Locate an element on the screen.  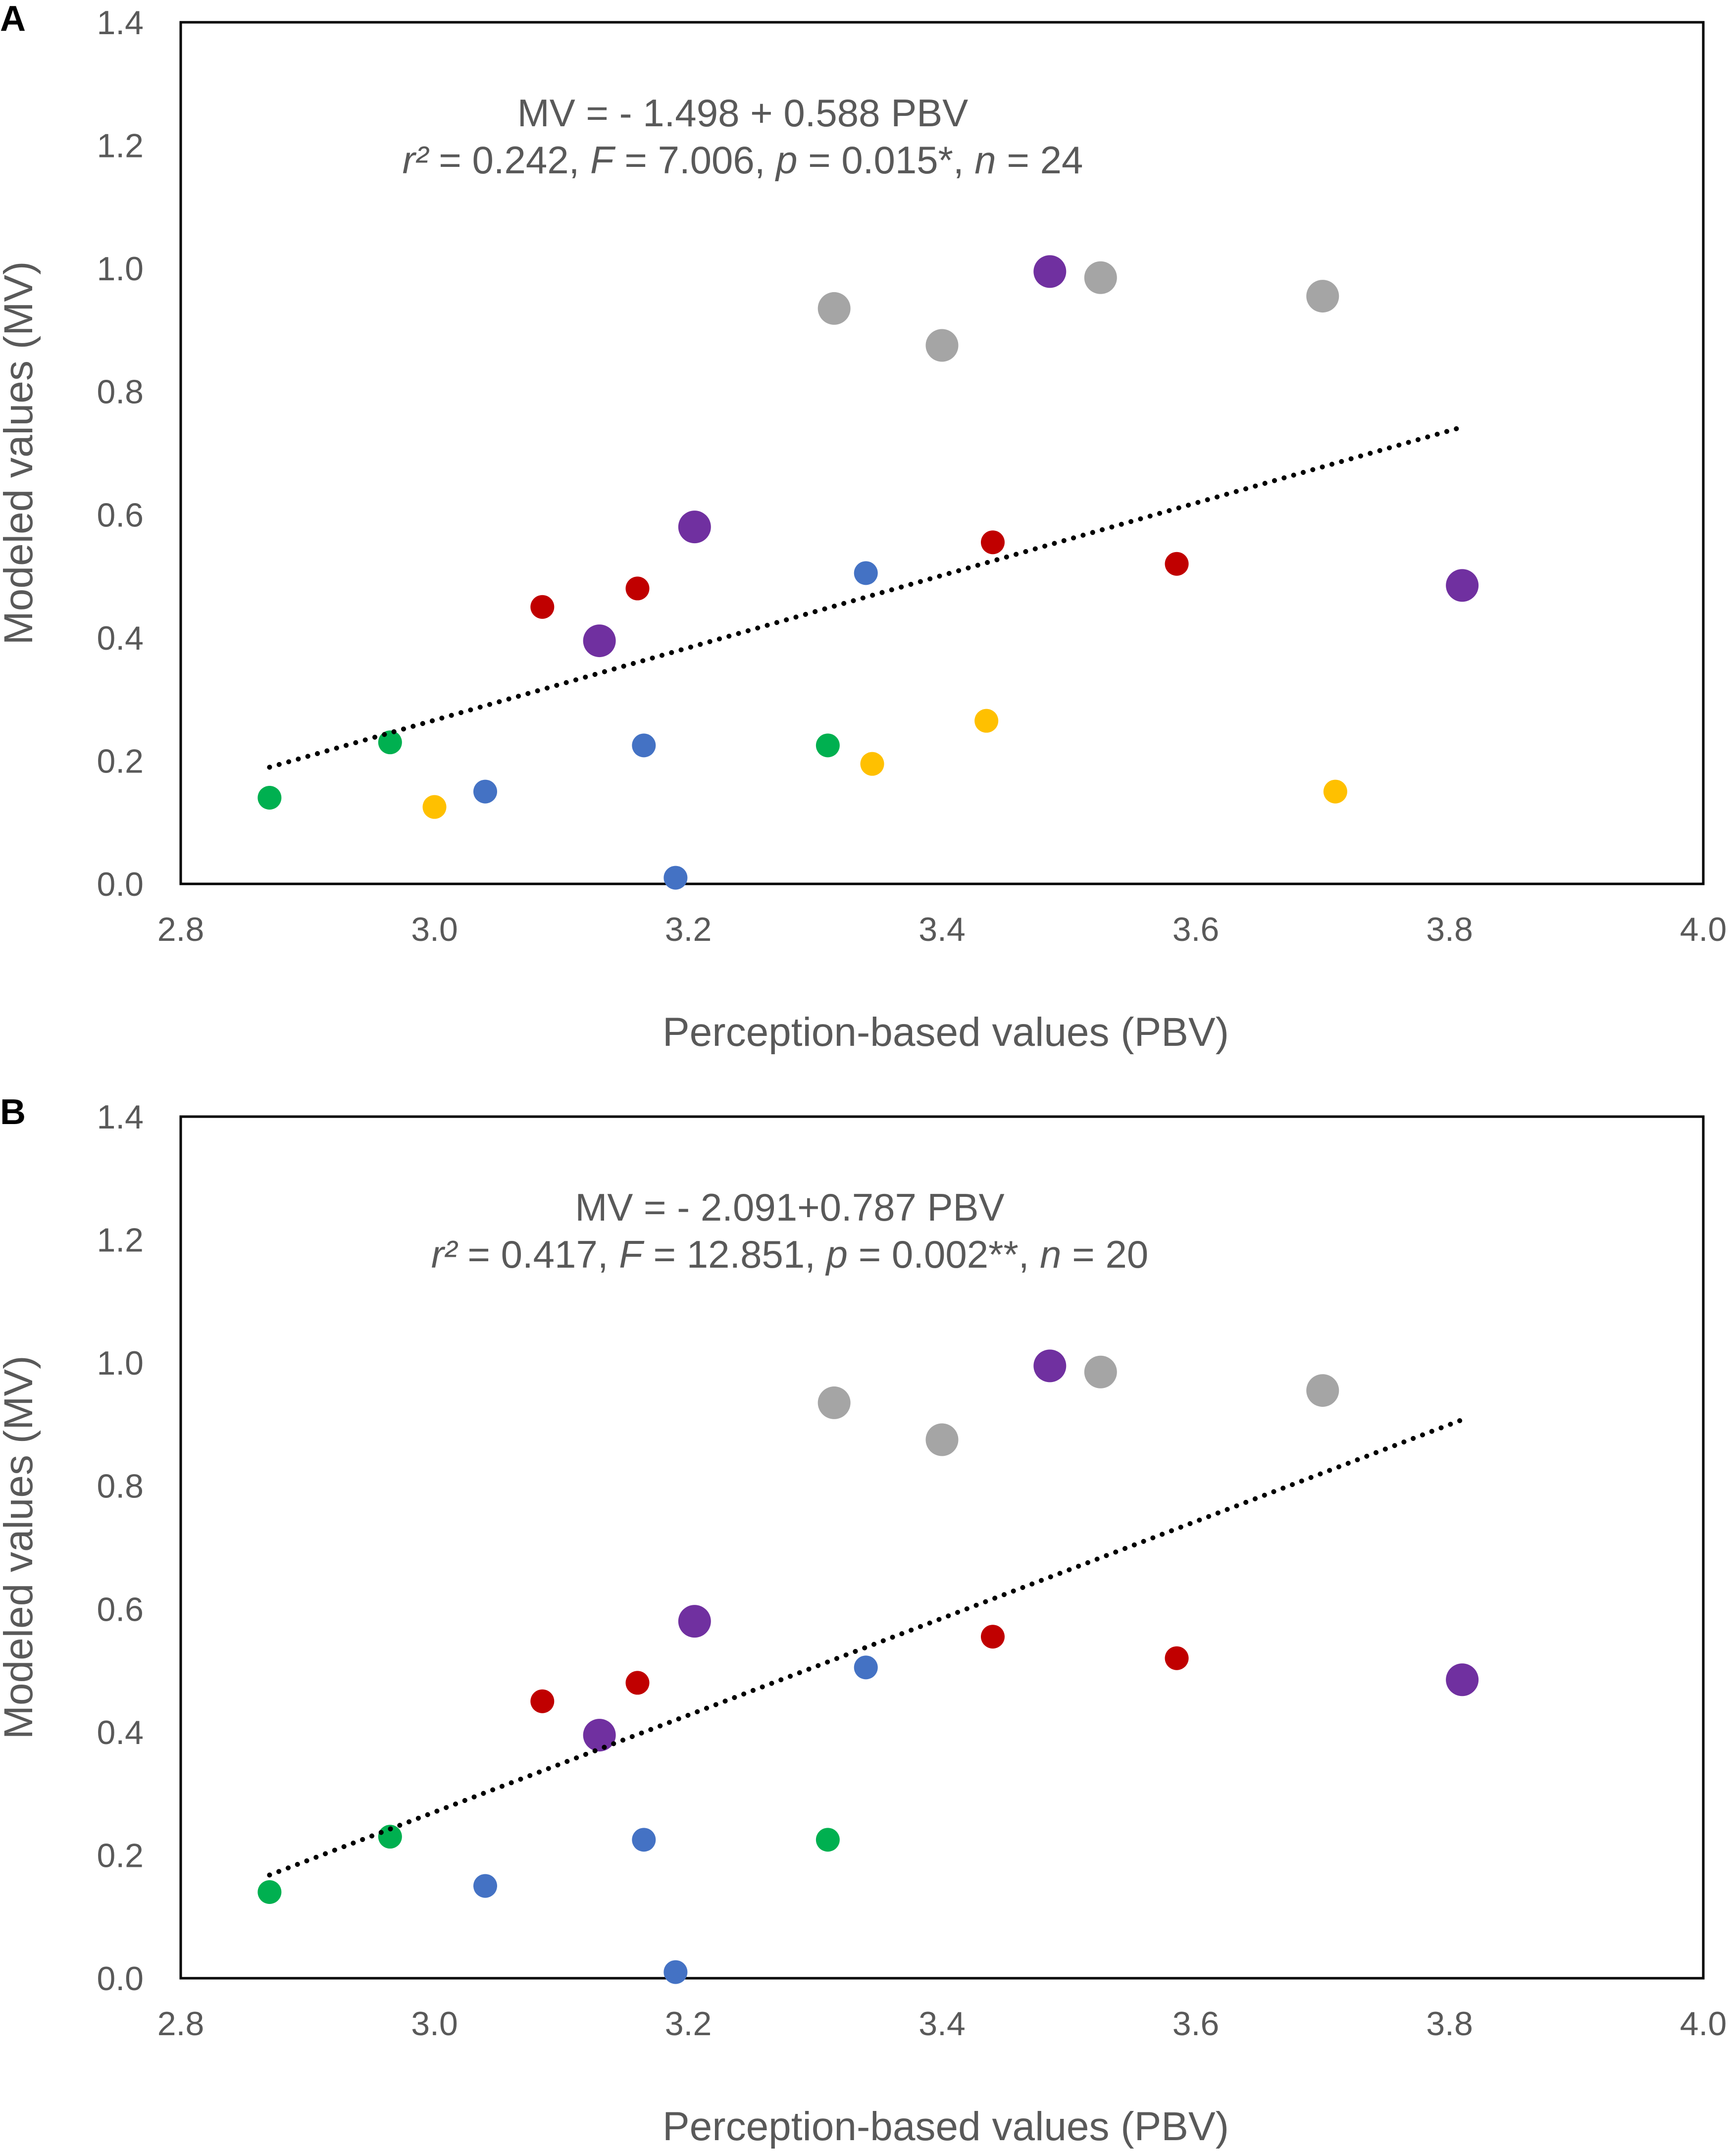
y-tick-label: 0.4 is located at coordinates (120, 1733).